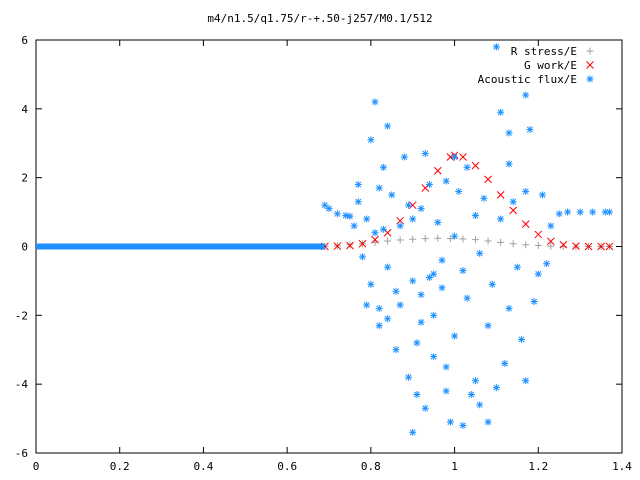 This screenshot has width=640, height=480. What do you see at coordinates (467, 242) in the screenshot?
I see `series-r-stress-e` at bounding box center [467, 242].